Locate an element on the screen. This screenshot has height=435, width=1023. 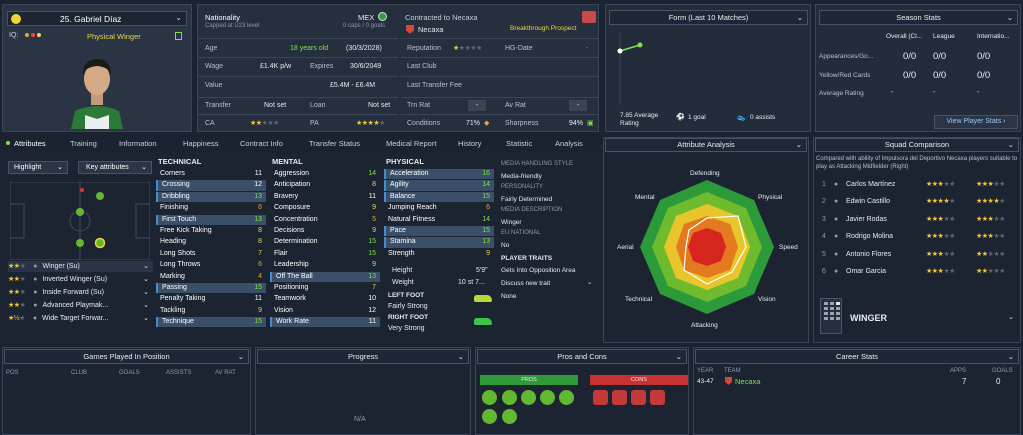
squad-row: 3 ● Javier Rodas ★★★★★ ★★★★★ is located at coordinates (918, 220).